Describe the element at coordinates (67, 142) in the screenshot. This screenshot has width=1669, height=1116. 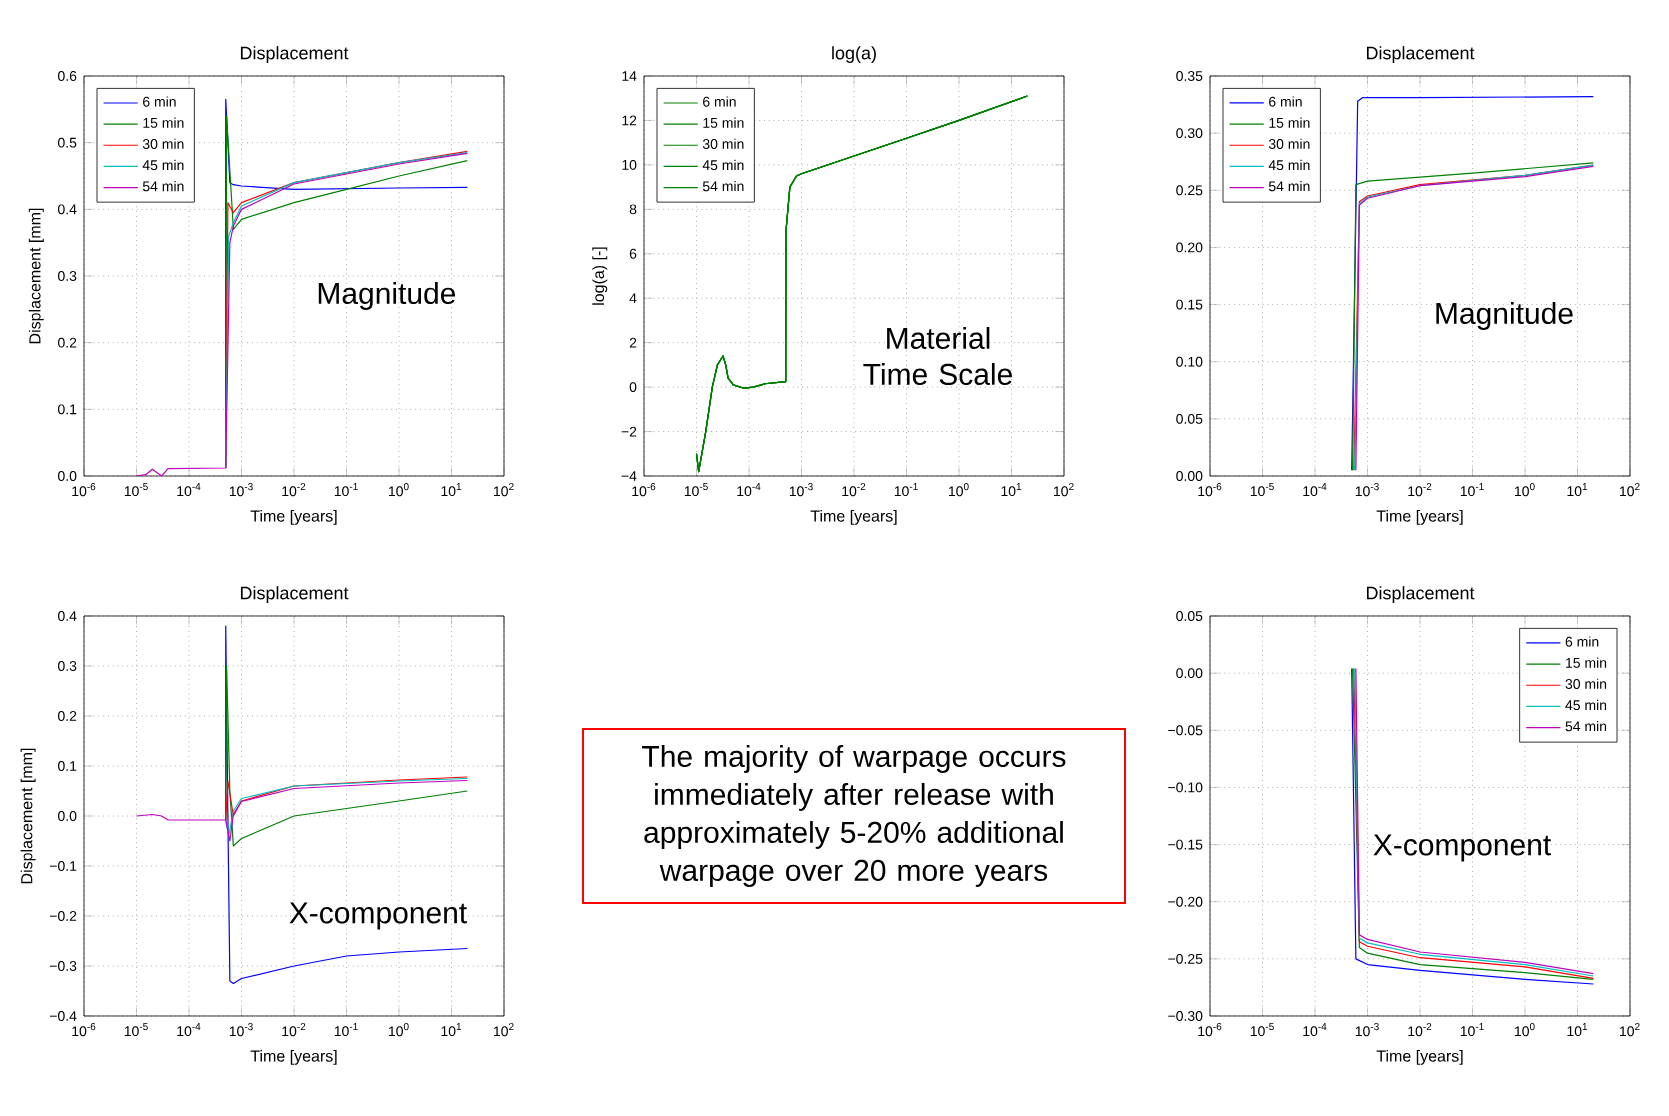
I see `y-tick-label: 0.5` at that location.